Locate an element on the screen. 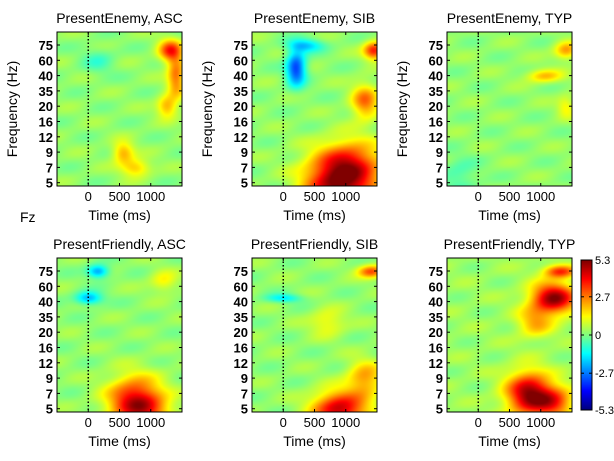 This screenshot has width=614, height=461. panel-title: PresentFriendly, ASC is located at coordinates (119, 244).